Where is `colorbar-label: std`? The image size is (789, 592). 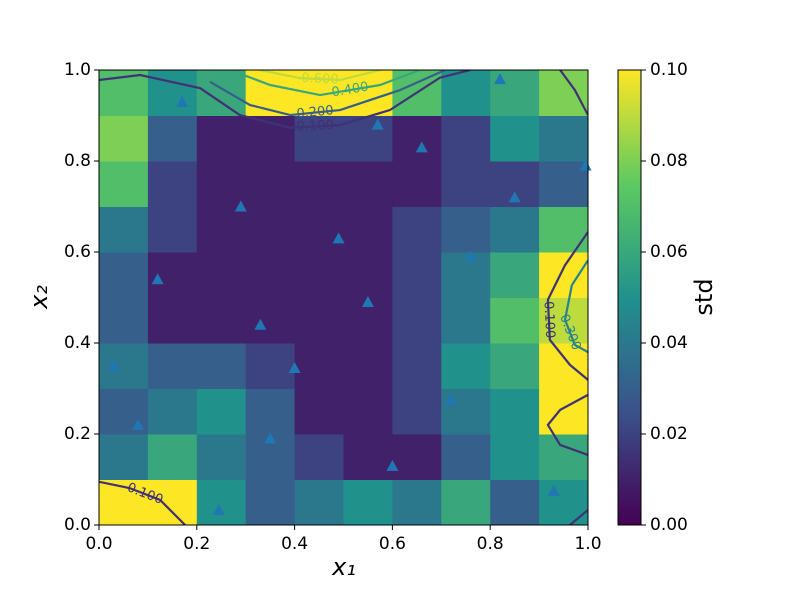
colorbar-label: std is located at coordinates (704, 296).